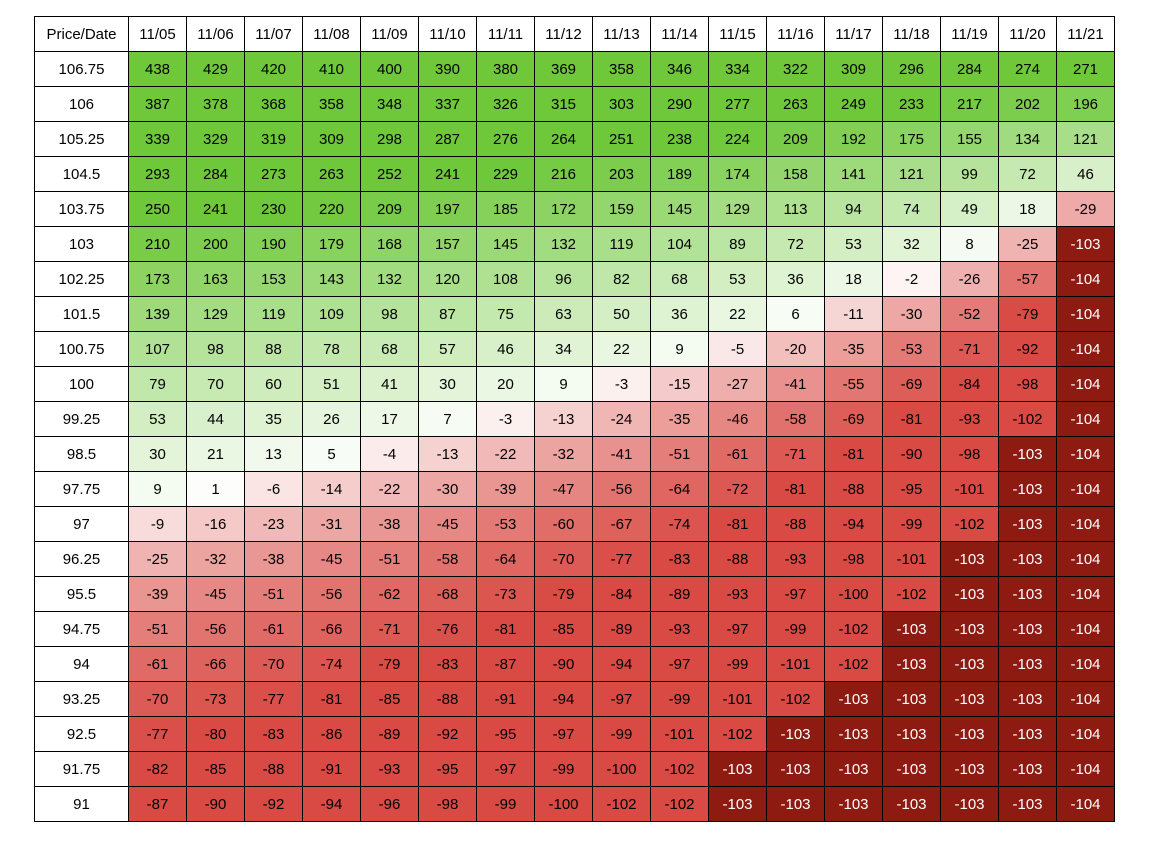 Image resolution: width=1150 pixels, height=868 pixels. I want to click on heatmap-cell: 238, so click(679, 139).